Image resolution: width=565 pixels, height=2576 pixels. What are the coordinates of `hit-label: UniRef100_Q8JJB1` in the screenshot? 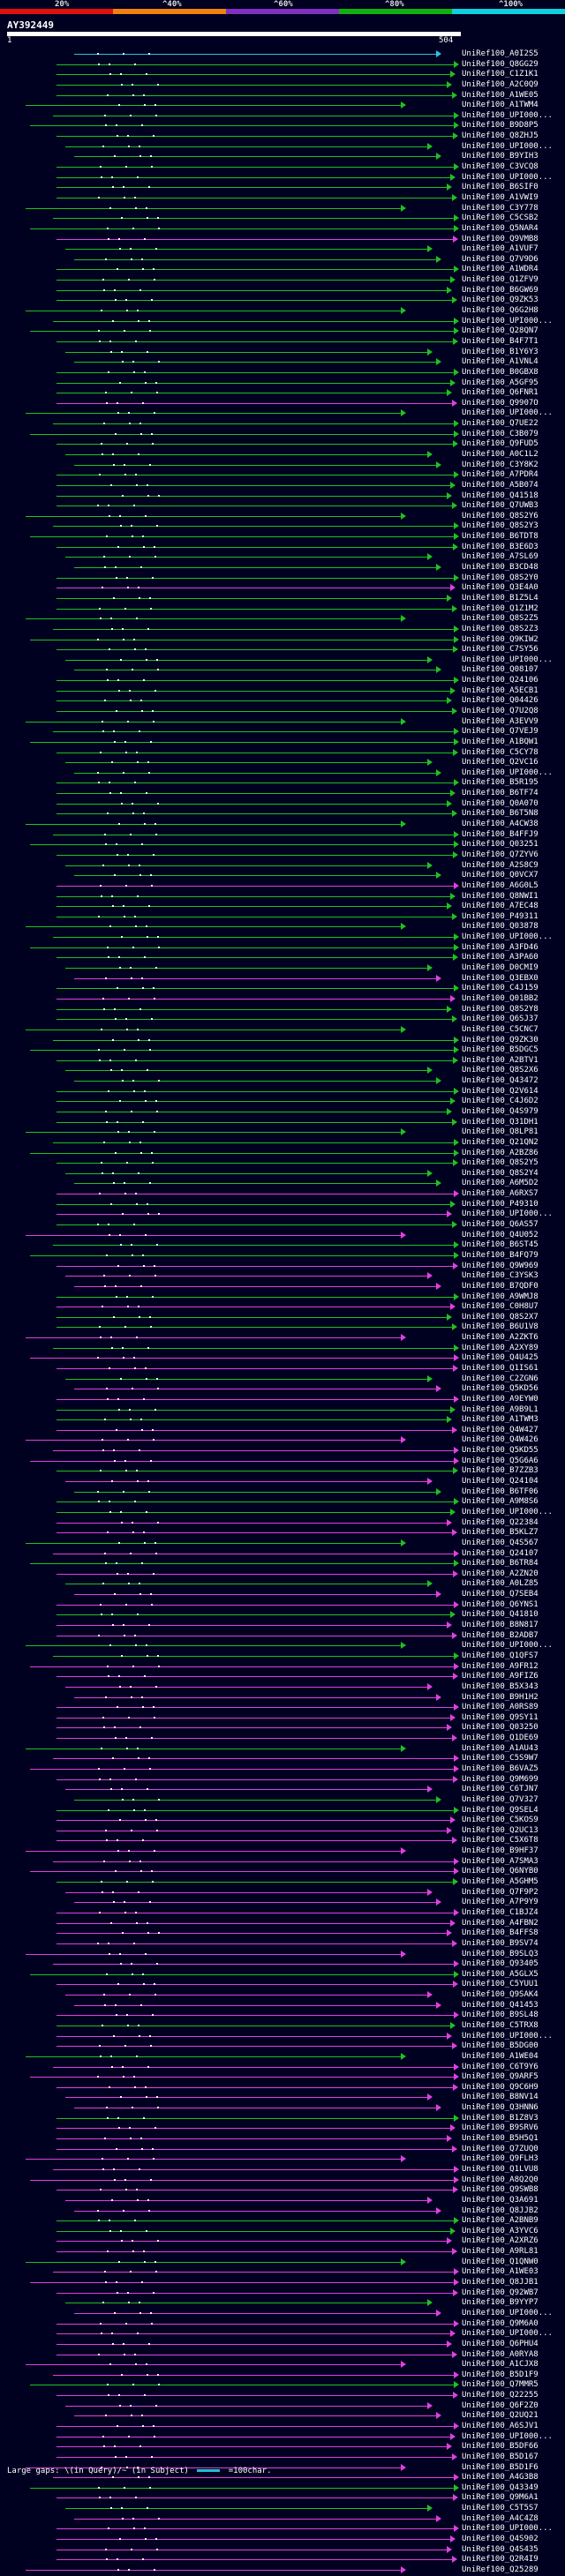 It's located at (500, 2283).